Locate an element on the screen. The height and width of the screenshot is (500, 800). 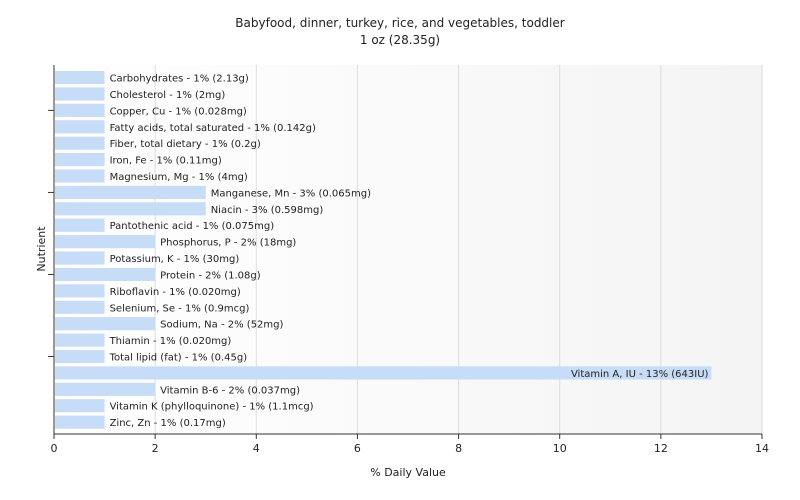
bar-label: Iron, Fe - 1% (0.11mg) is located at coordinates (166, 161).